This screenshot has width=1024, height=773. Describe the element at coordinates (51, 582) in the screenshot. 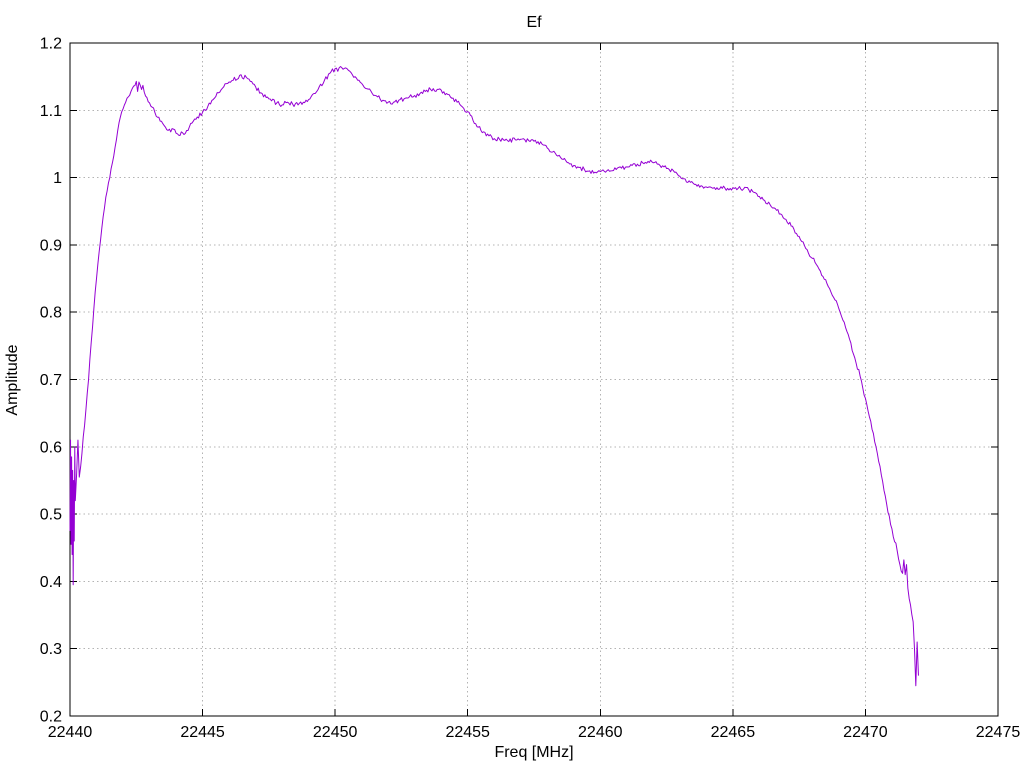

I see `y-tick-label: 0.4` at that location.